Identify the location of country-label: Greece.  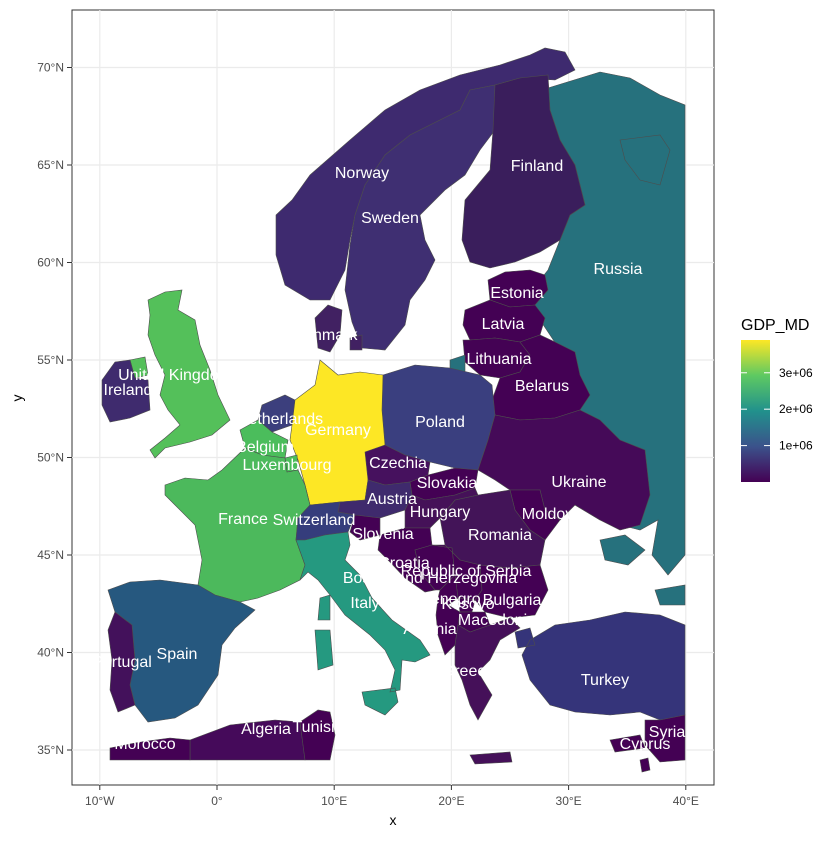
(468, 671).